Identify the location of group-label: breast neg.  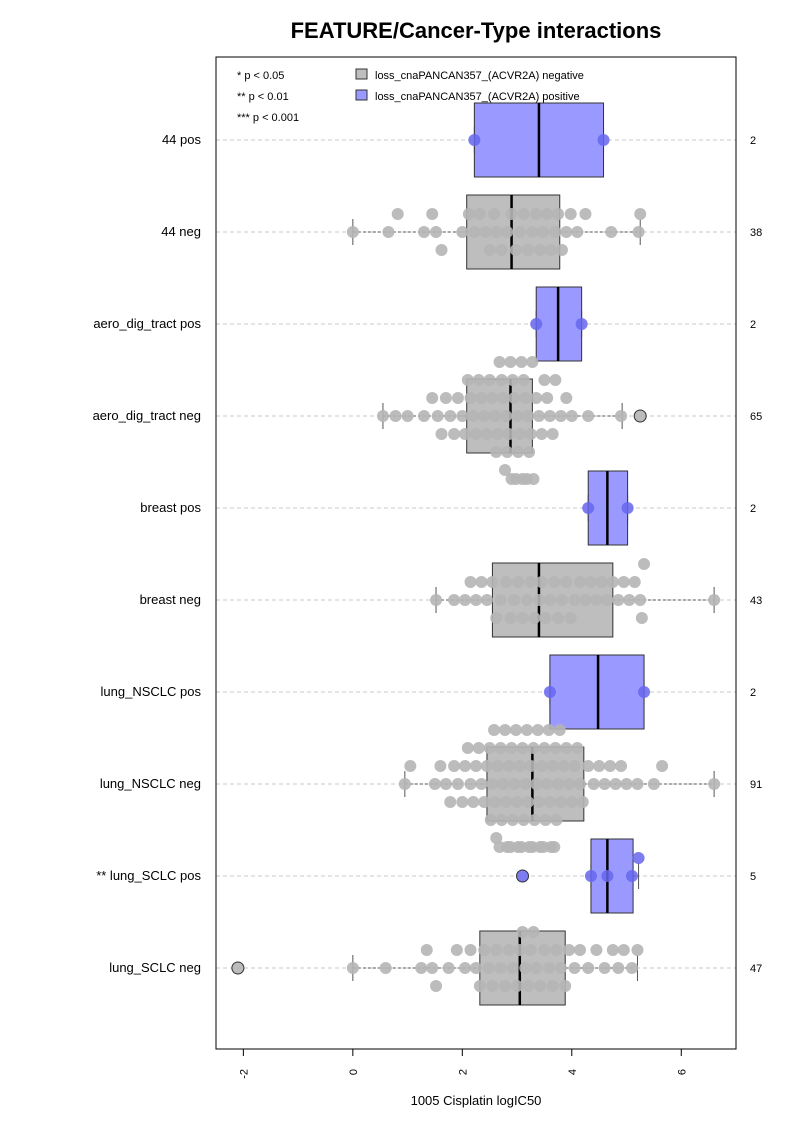
(170, 599).